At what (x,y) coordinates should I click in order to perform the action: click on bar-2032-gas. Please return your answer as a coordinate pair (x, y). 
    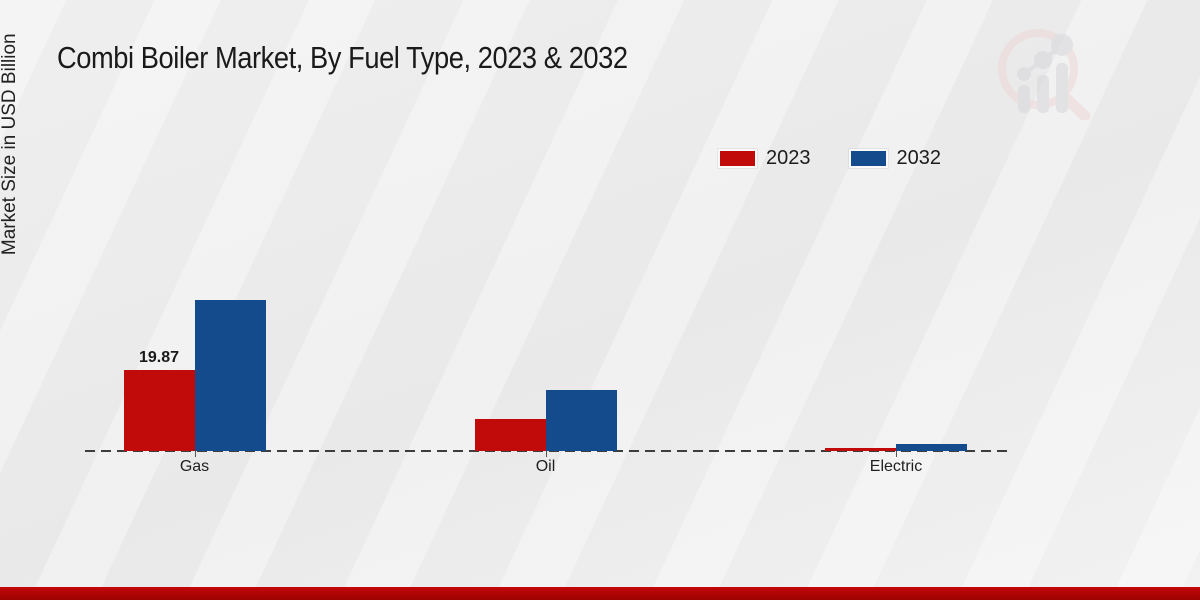
    Looking at the image, I should click on (230, 375).